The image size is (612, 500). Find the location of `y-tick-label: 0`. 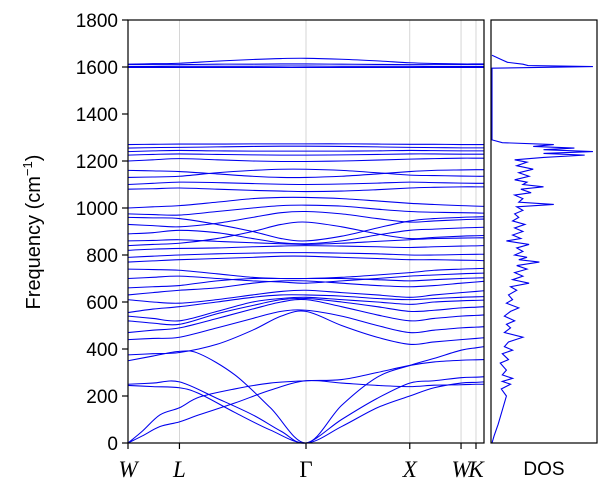

y-tick-label: 0 is located at coordinates (112, 444).